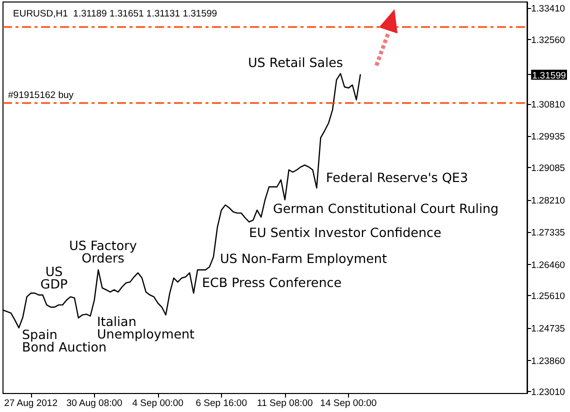 This screenshot has height=412, width=570. I want to click on y-tick-label: 1.27335, so click(548, 232).